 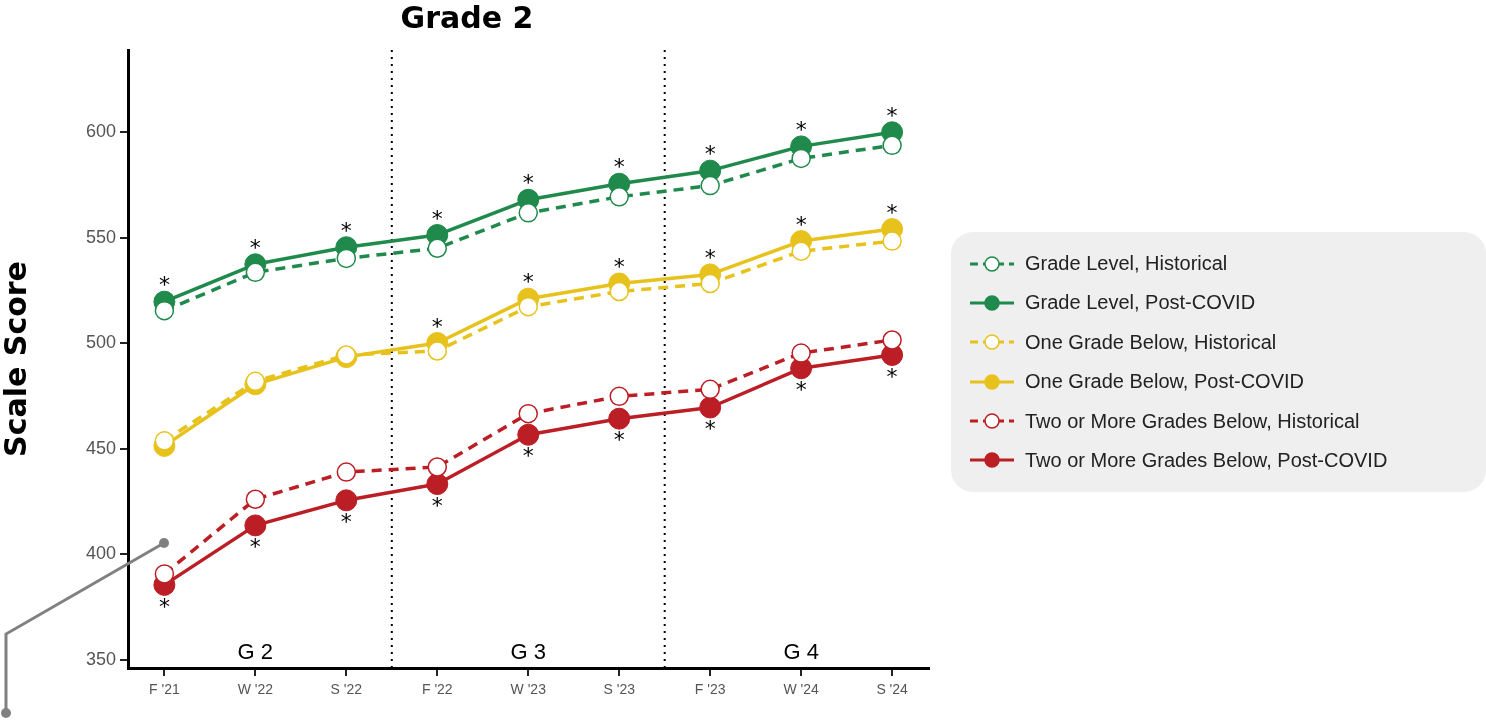 What do you see at coordinates (100, 342) in the screenshot?
I see `y-tick-label: 500` at bounding box center [100, 342].